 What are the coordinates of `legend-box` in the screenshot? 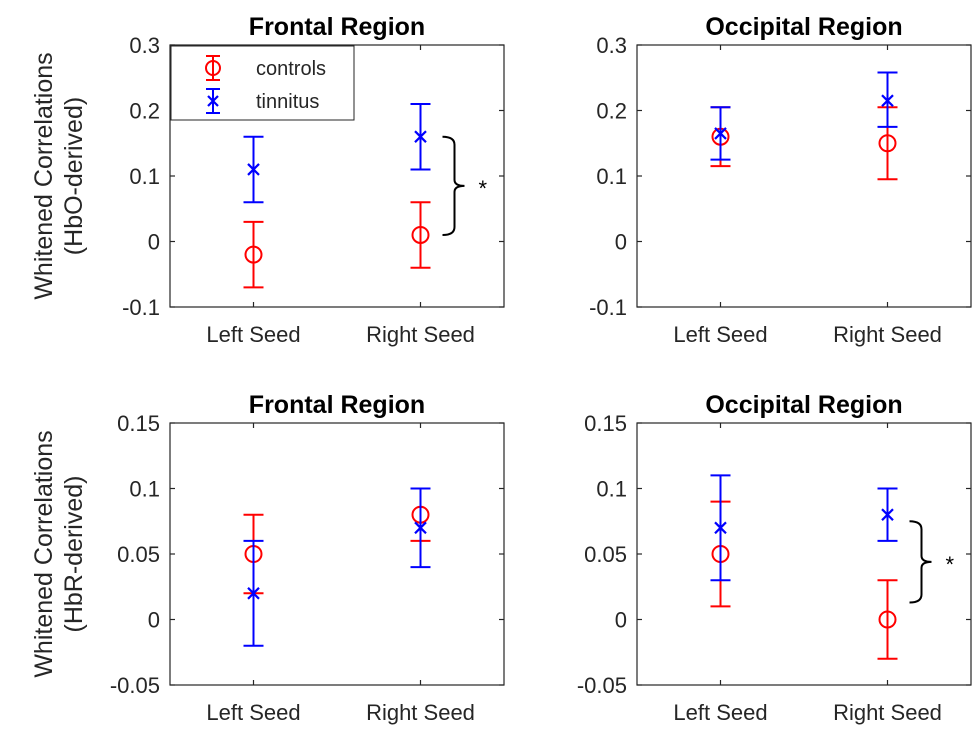 It's located at (262, 83).